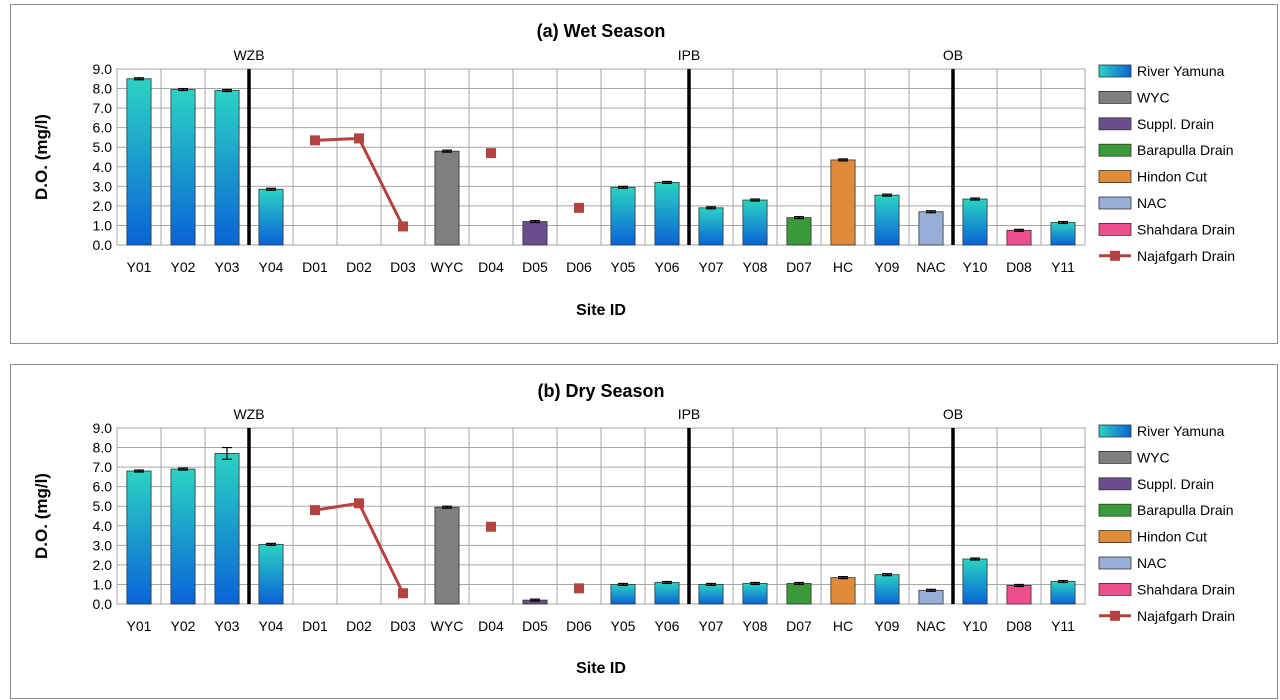 Image resolution: width=1280 pixels, height=700 pixels. Describe the element at coordinates (447, 555) in the screenshot. I see `bar-WYC` at that location.